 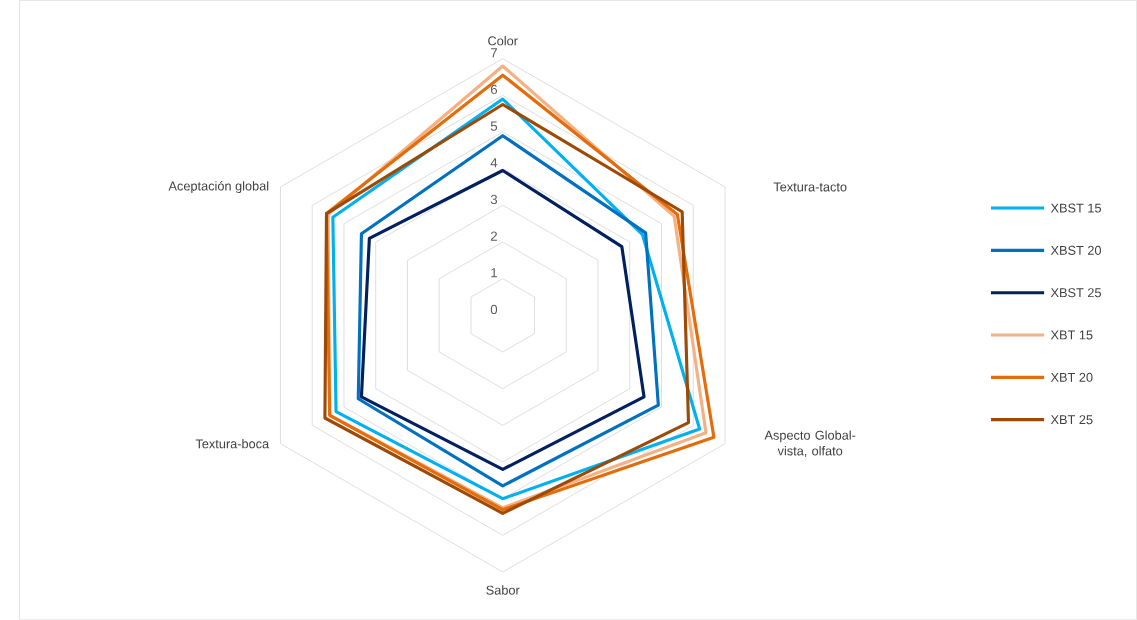 What do you see at coordinates (493, 53) in the screenshot?
I see `y-tick-label: 7` at bounding box center [493, 53].